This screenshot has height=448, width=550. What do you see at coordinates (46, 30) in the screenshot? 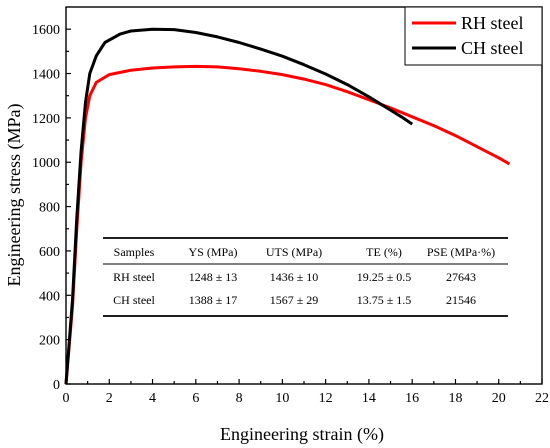
I see `y-tick-label: 1600` at bounding box center [46, 30].